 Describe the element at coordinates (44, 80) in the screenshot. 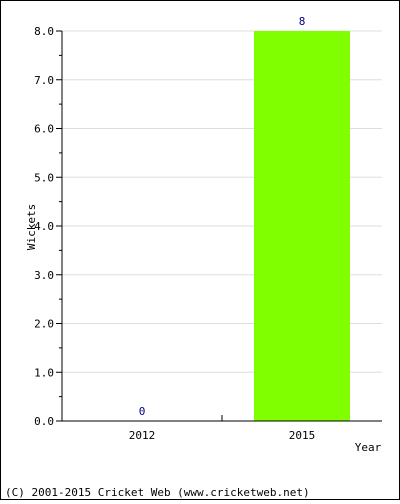

I see `y-tick-label: 7.0` at that location.